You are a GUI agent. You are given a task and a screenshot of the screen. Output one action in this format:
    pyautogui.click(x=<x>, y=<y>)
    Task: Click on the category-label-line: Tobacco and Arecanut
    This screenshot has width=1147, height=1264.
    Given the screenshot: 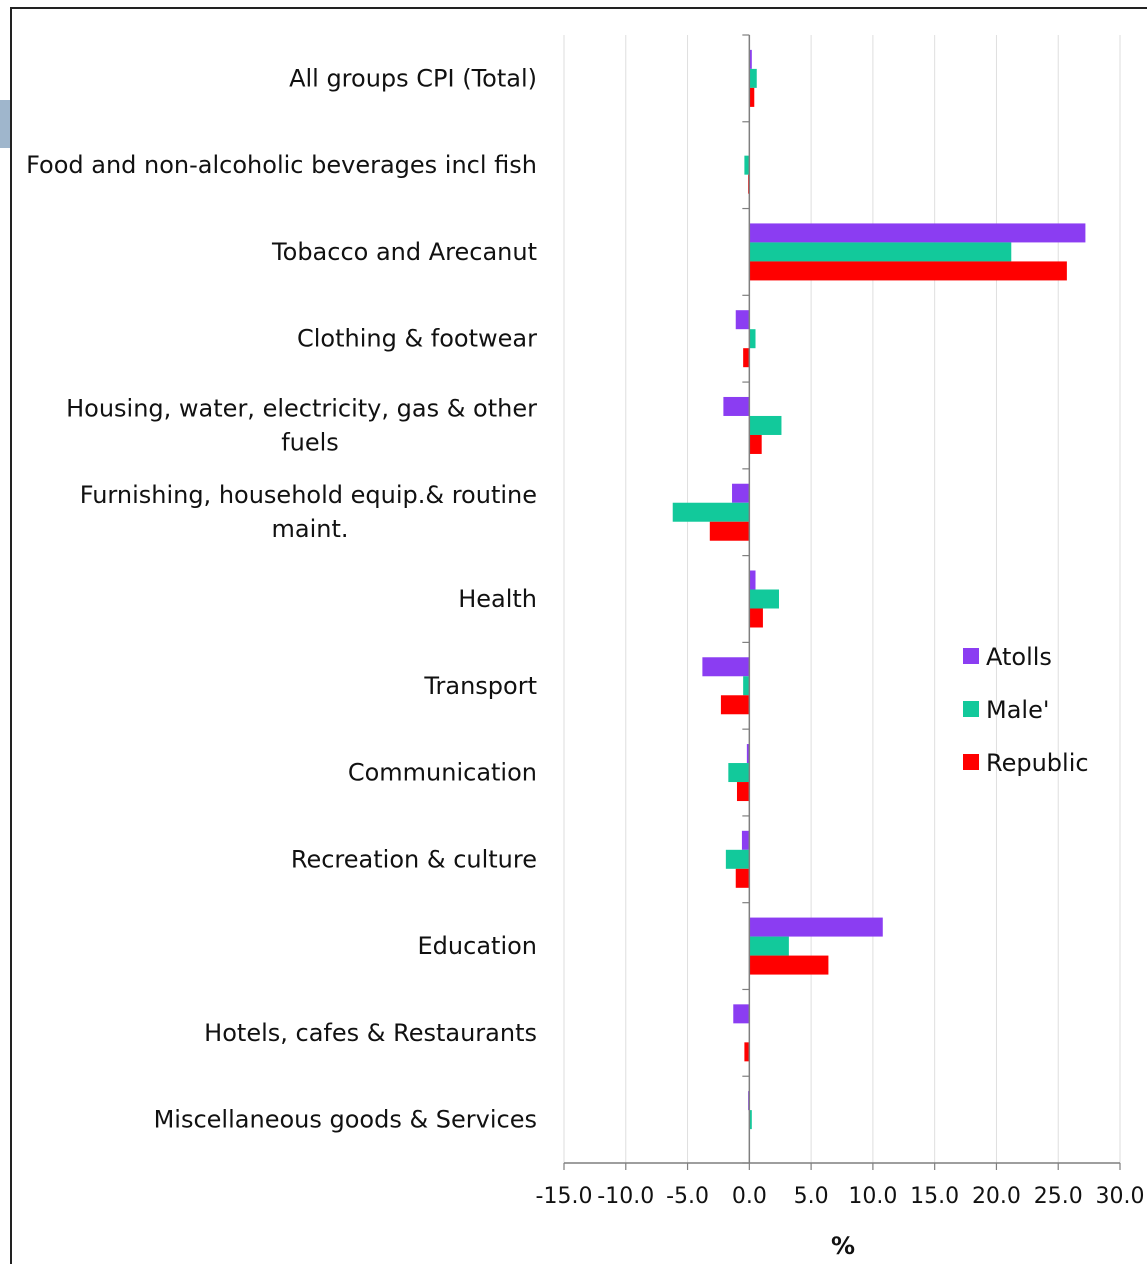 What is the action you would take?
    pyautogui.click(x=404, y=252)
    